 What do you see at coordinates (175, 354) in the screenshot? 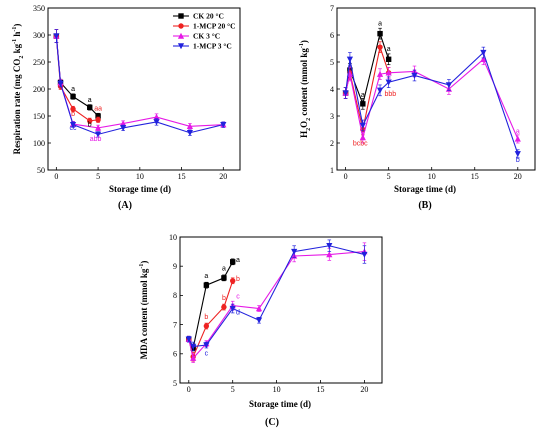
I see `y-tick-label: 6` at bounding box center [175, 354].